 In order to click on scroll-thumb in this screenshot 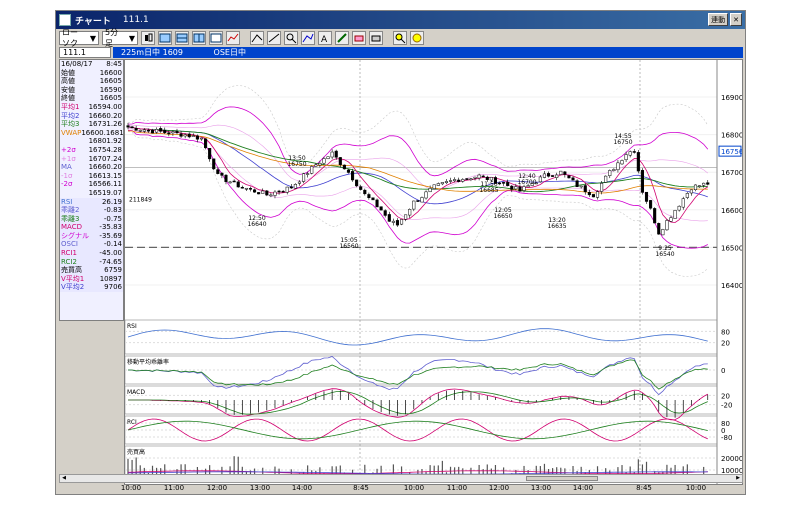, I will do `click(562, 478)`.